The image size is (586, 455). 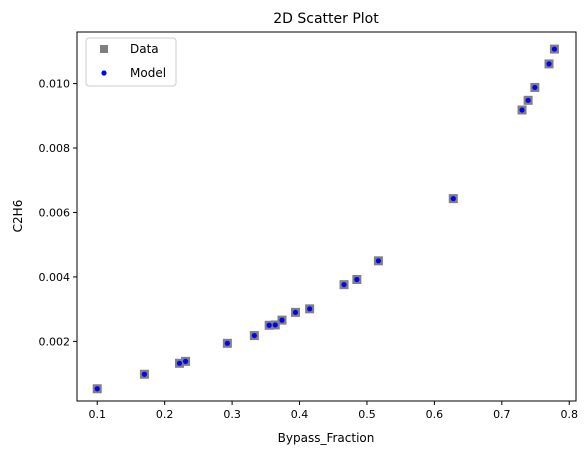 What do you see at coordinates (326, 438) in the screenshot?
I see `x-axis-label: Bypass_Fraction` at bounding box center [326, 438].